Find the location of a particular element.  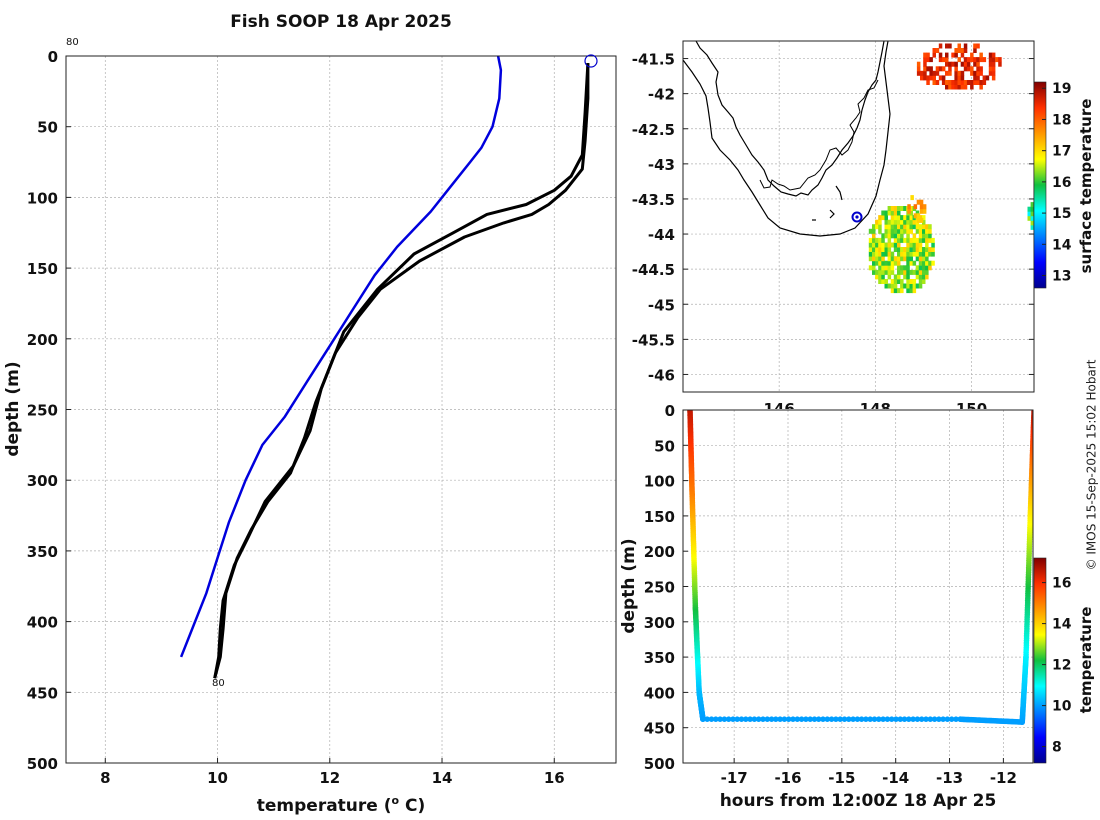

temperature-colorbar-tick-label: 16 is located at coordinates (1061, 584).